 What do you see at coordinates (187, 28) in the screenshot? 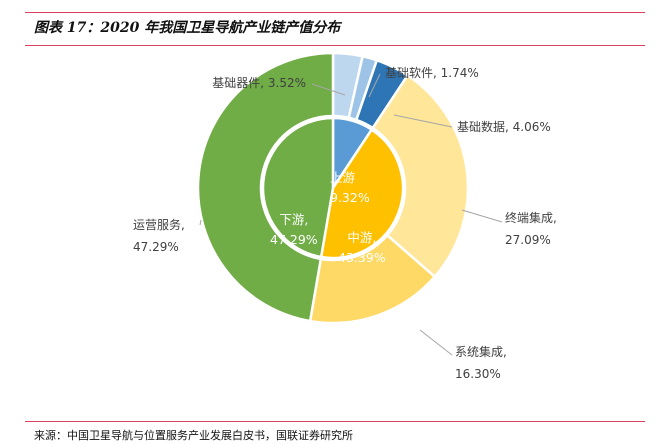
I see `chart-title: 图表 17：2020 年我国卫星导航产业链产值分布` at bounding box center [187, 28].